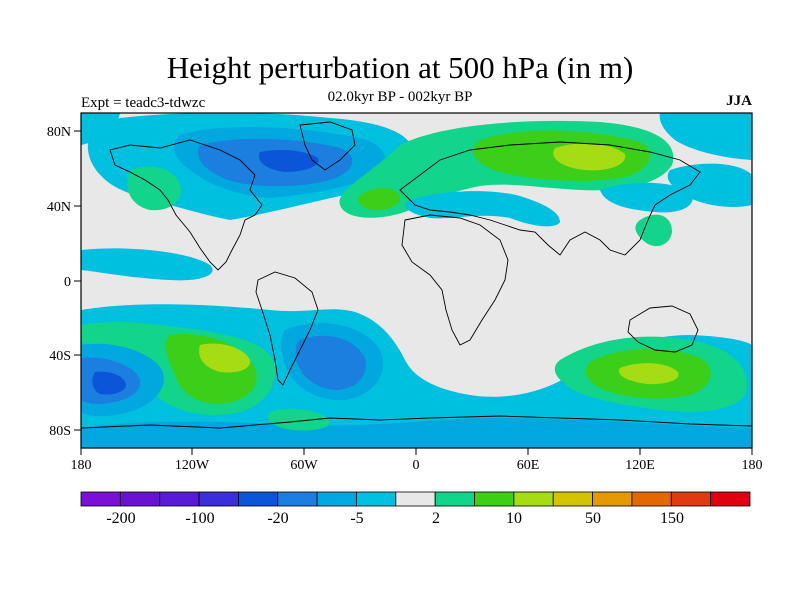 The height and width of the screenshot is (600, 800). What do you see at coordinates (327, 146) in the screenshot?
I see `coastline-greenland` at bounding box center [327, 146].